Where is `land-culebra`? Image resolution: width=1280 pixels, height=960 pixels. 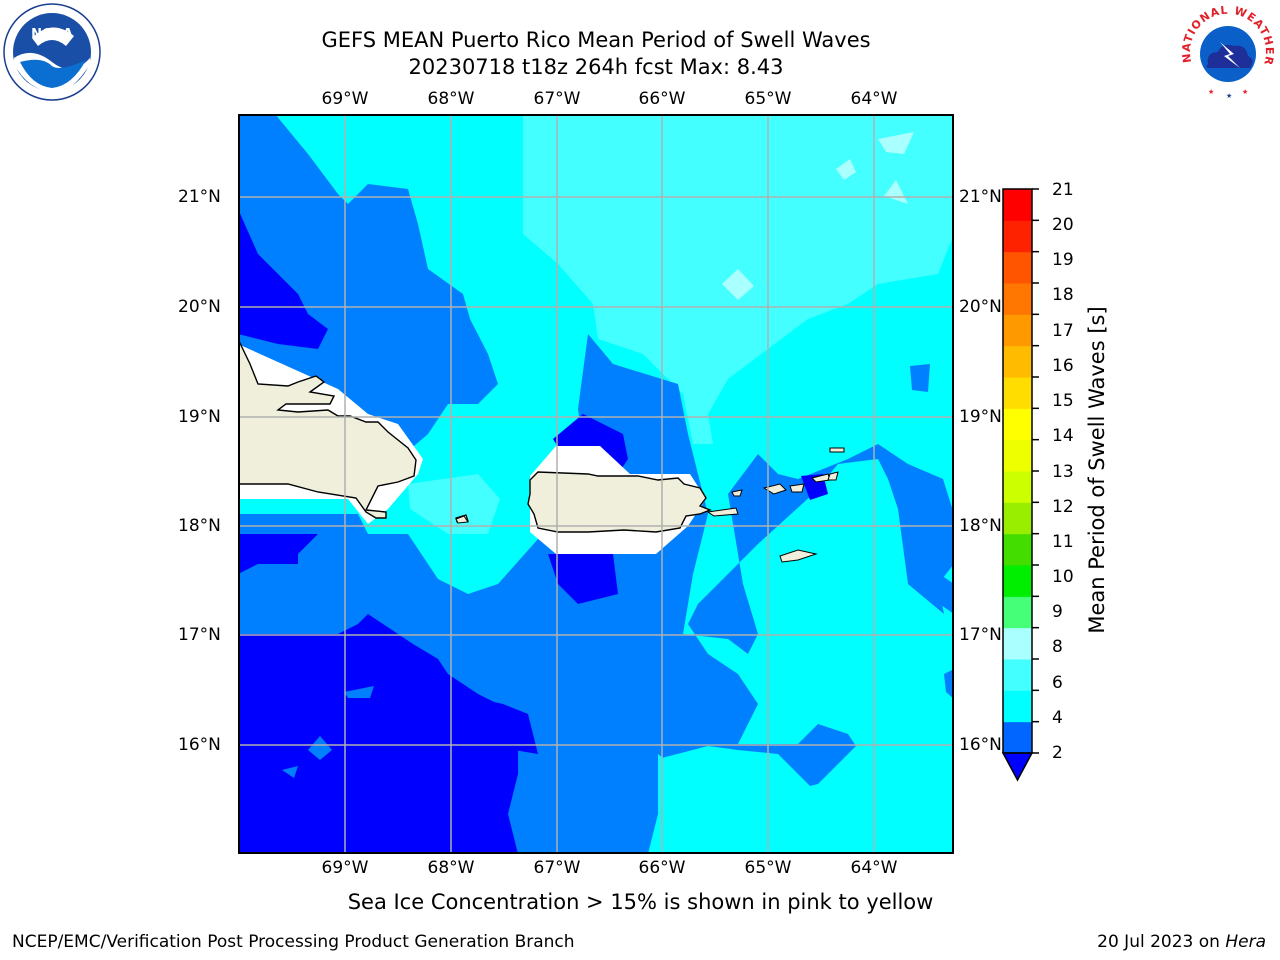
land-culebra is located at coordinates (737, 493).